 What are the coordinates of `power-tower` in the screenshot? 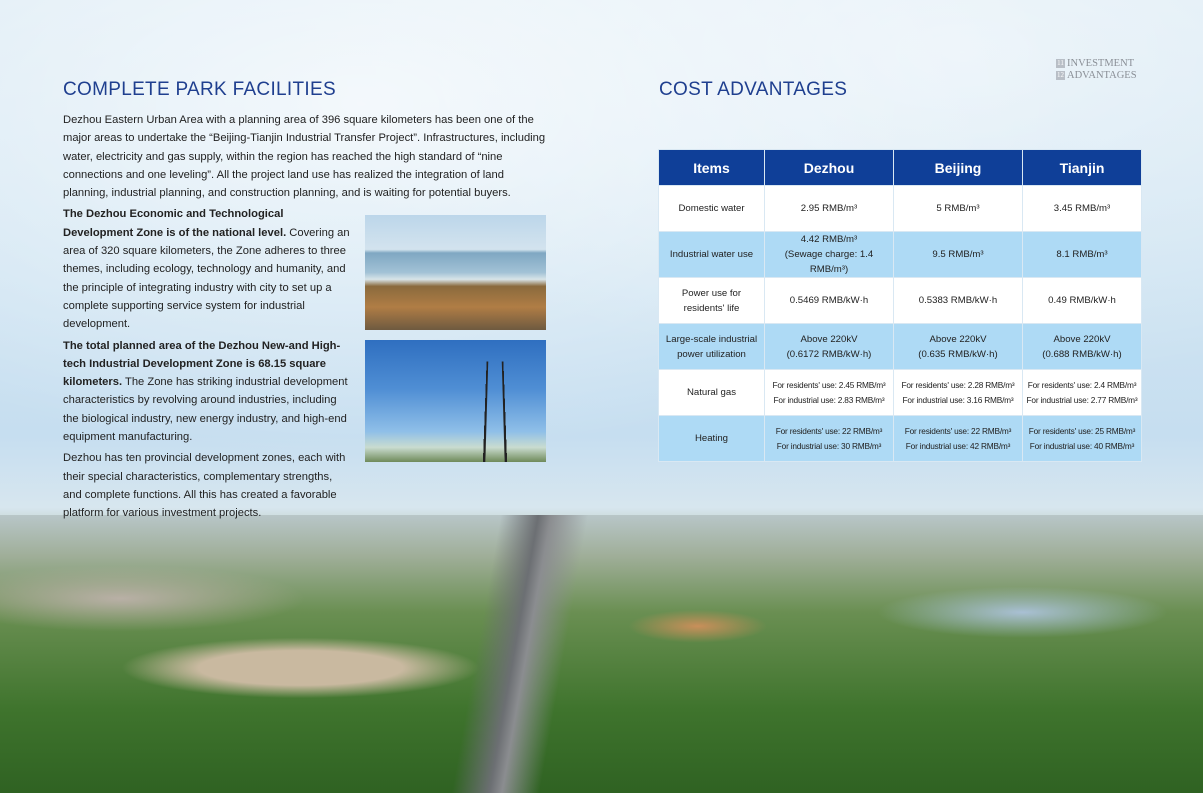 It's located at (495, 411).